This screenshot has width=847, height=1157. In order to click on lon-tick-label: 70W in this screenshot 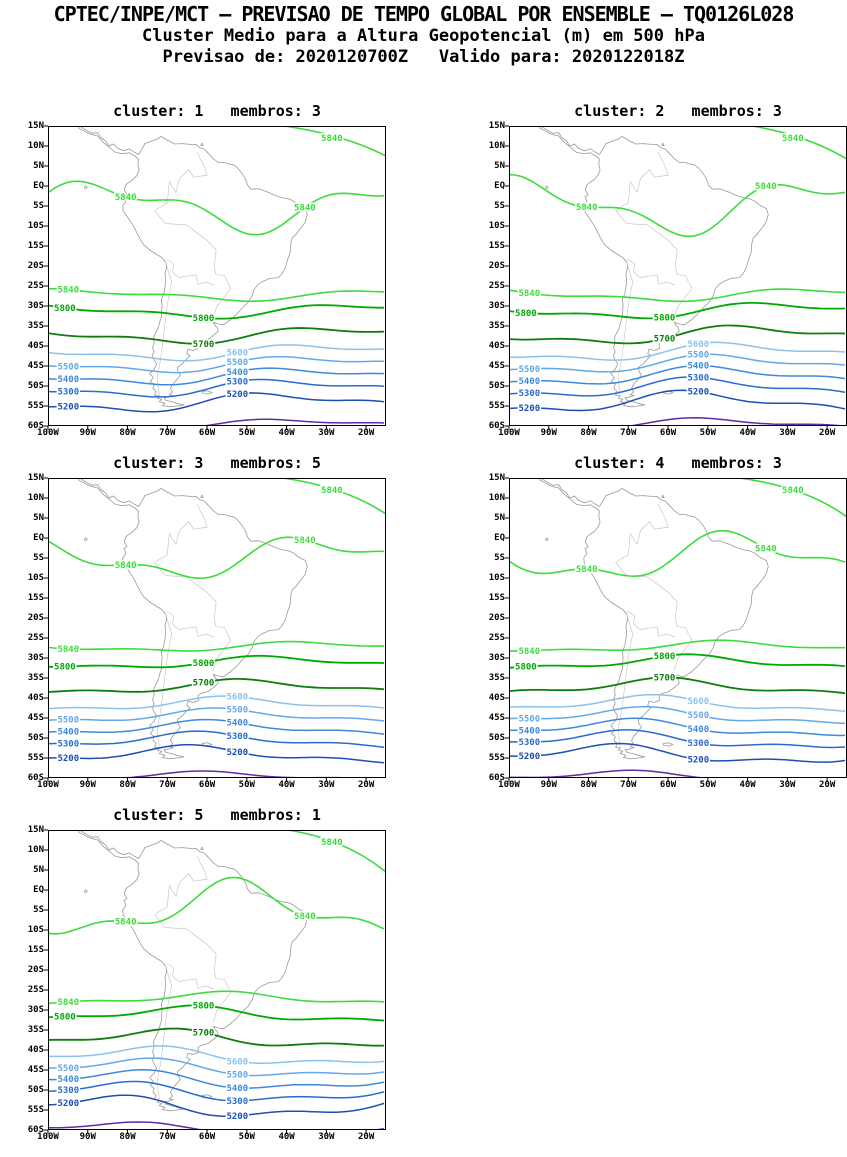, I will do `click(167, 433)`.